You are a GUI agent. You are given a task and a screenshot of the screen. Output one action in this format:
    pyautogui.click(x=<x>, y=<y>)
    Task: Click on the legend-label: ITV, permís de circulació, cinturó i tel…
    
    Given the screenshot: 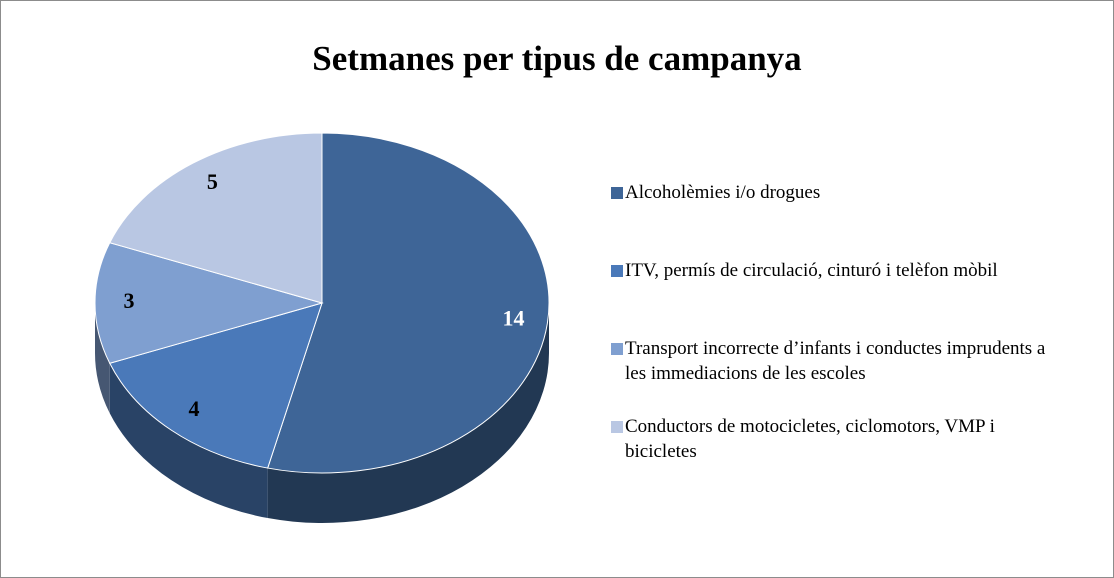 What is the action you would take?
    pyautogui.click(x=811, y=270)
    